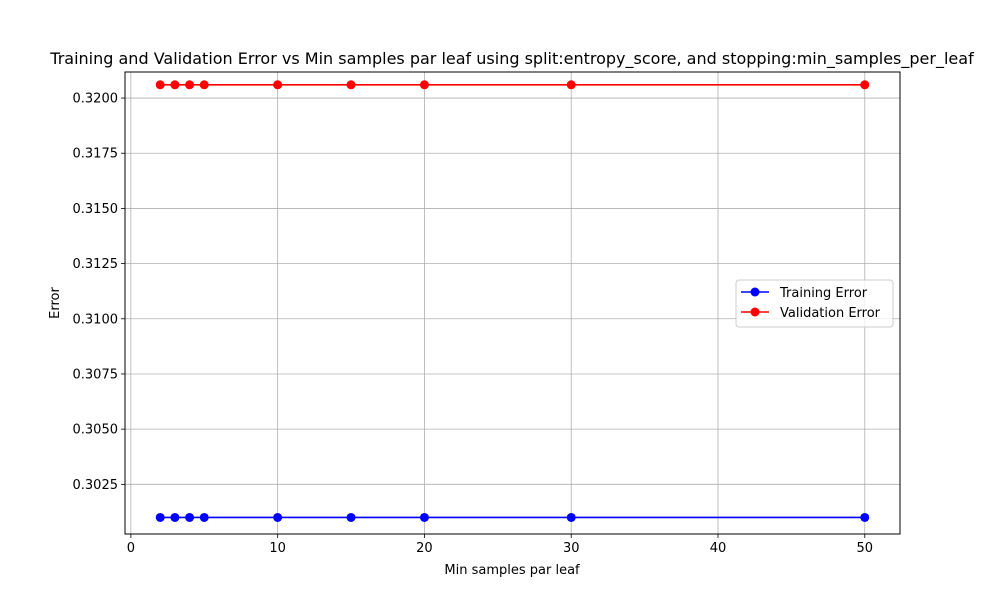 This screenshot has width=1000, height=600. I want to click on x-tick-label: 30, so click(571, 548).